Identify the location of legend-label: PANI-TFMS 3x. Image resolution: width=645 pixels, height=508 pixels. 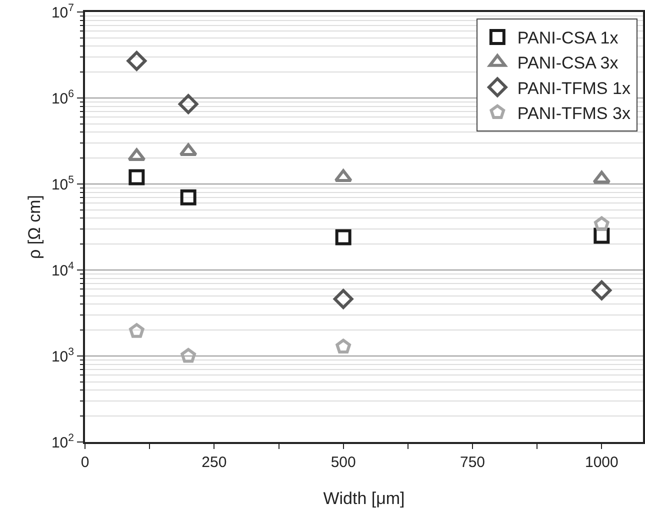
(574, 113).